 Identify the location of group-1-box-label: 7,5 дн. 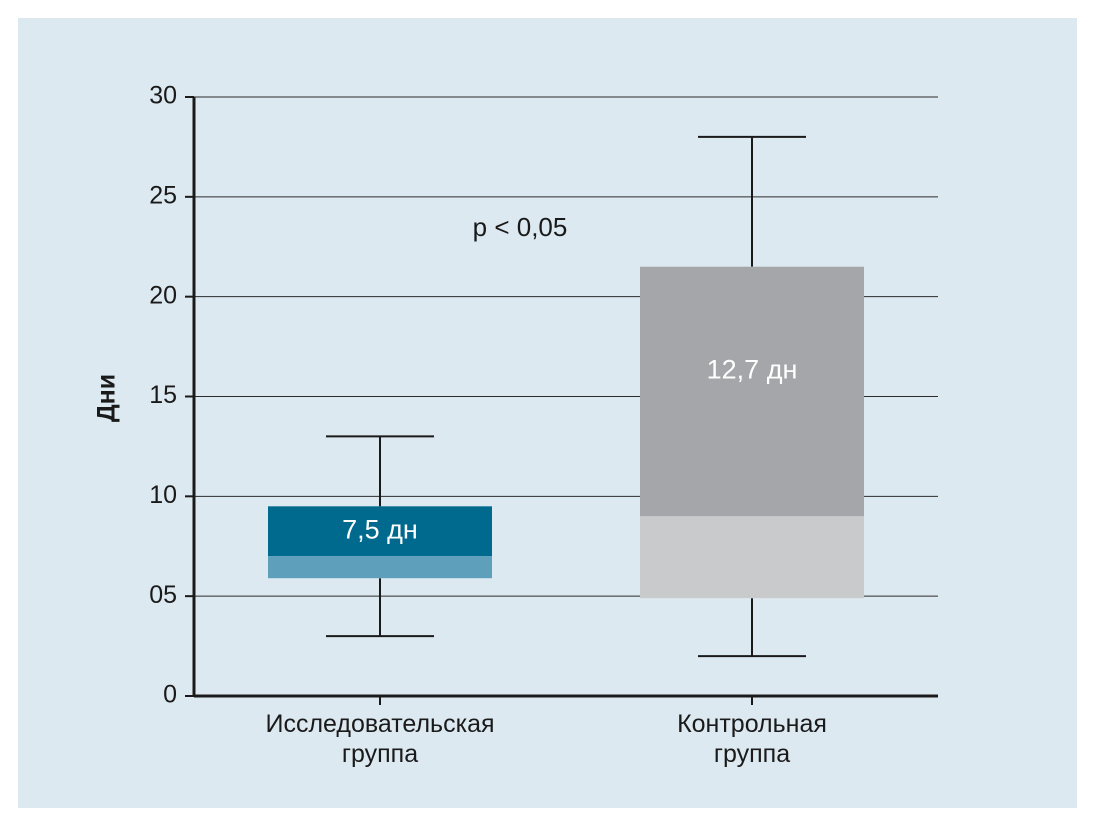
(380, 529).